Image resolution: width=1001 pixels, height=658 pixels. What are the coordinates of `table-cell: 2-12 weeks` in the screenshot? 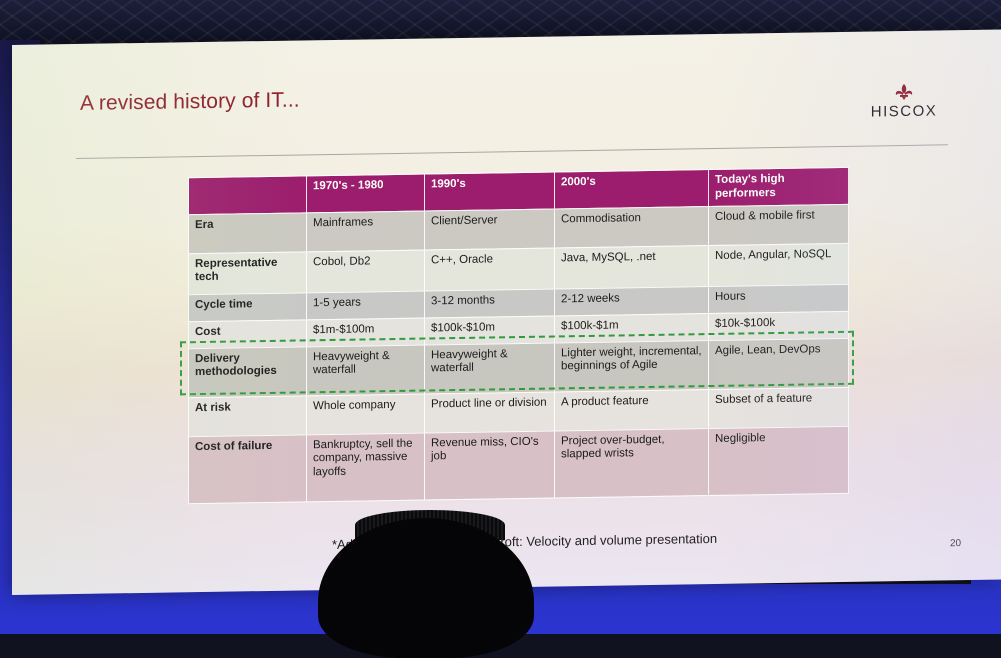 It's located at (631, 301).